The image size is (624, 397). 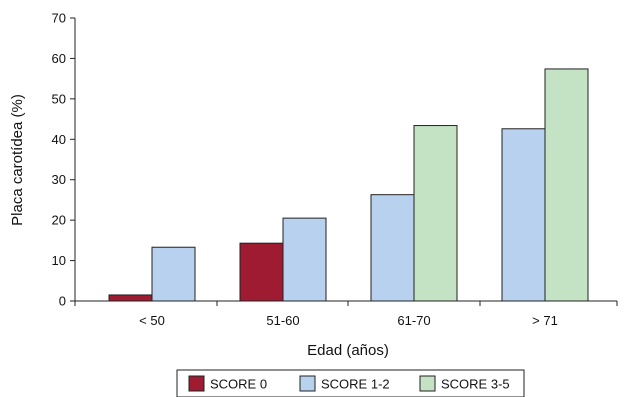 I want to click on y-tick-label: 10, so click(x=59, y=260).